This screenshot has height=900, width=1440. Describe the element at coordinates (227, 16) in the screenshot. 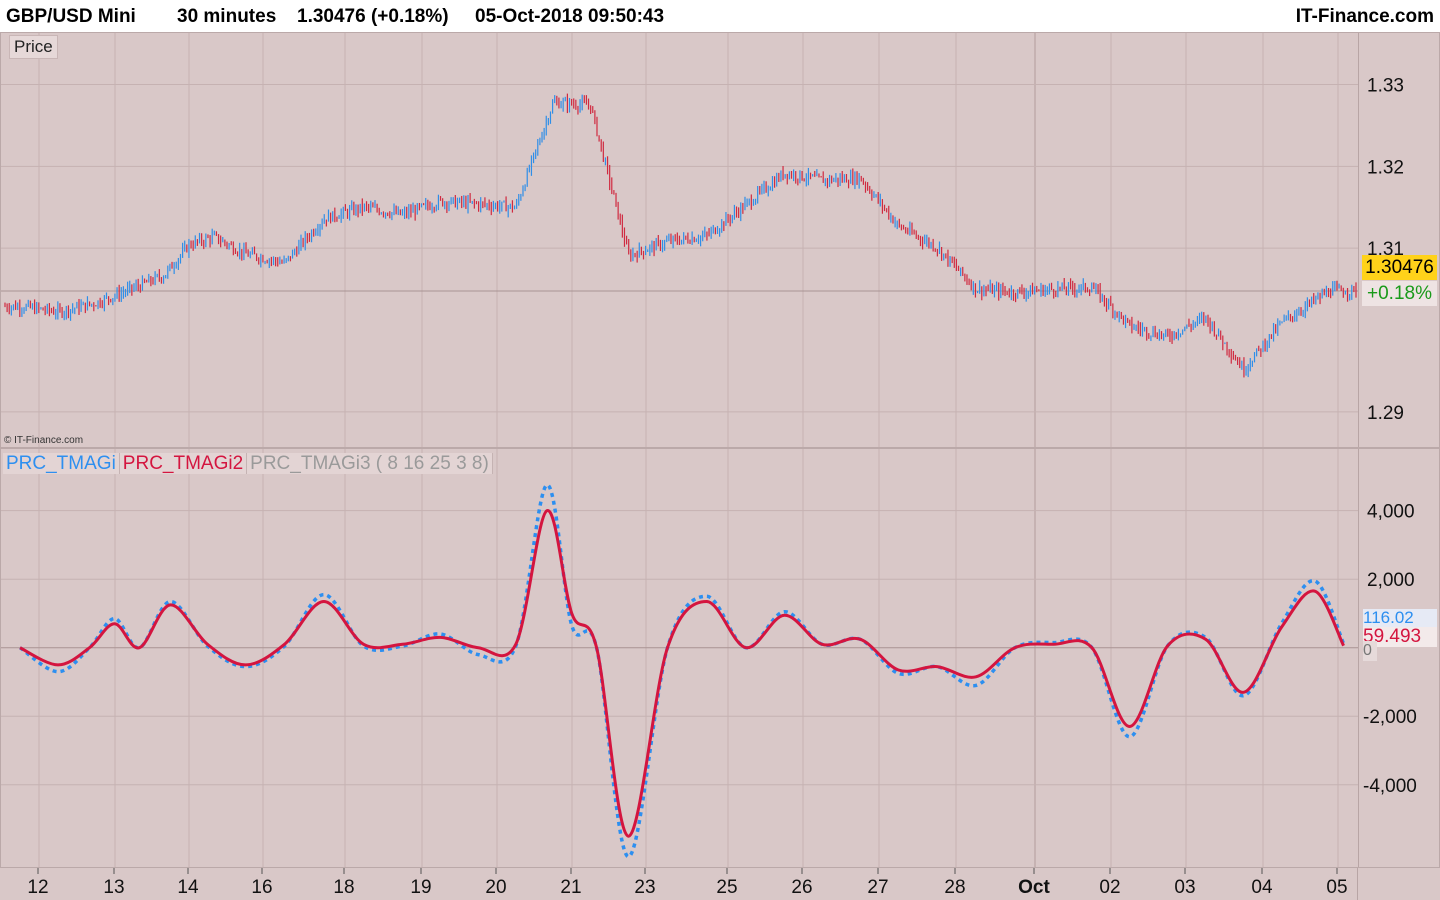

I see `timeframe-label: 30 minutes` at that location.